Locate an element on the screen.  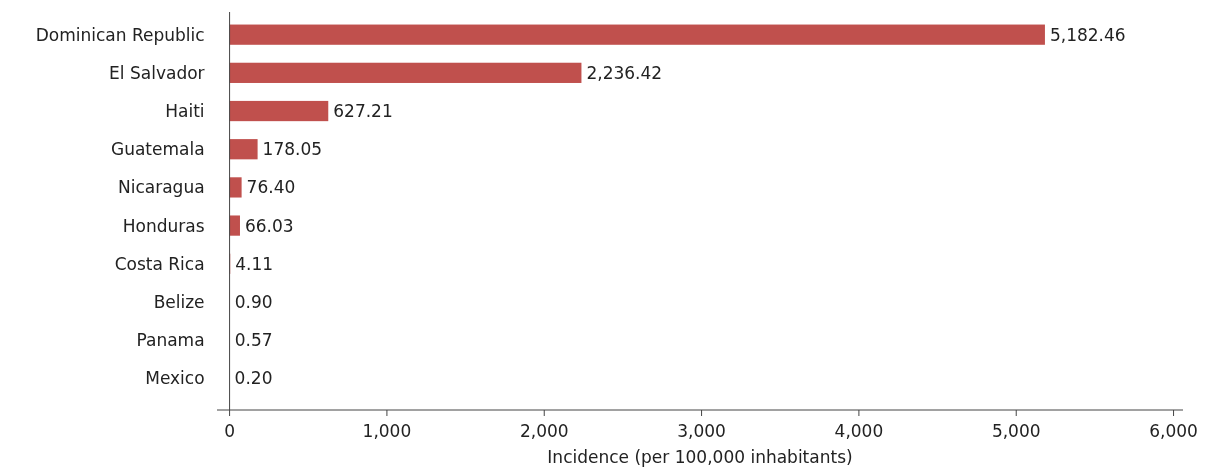
y-tick-label: Nicaragua is located at coordinates (161, 187).